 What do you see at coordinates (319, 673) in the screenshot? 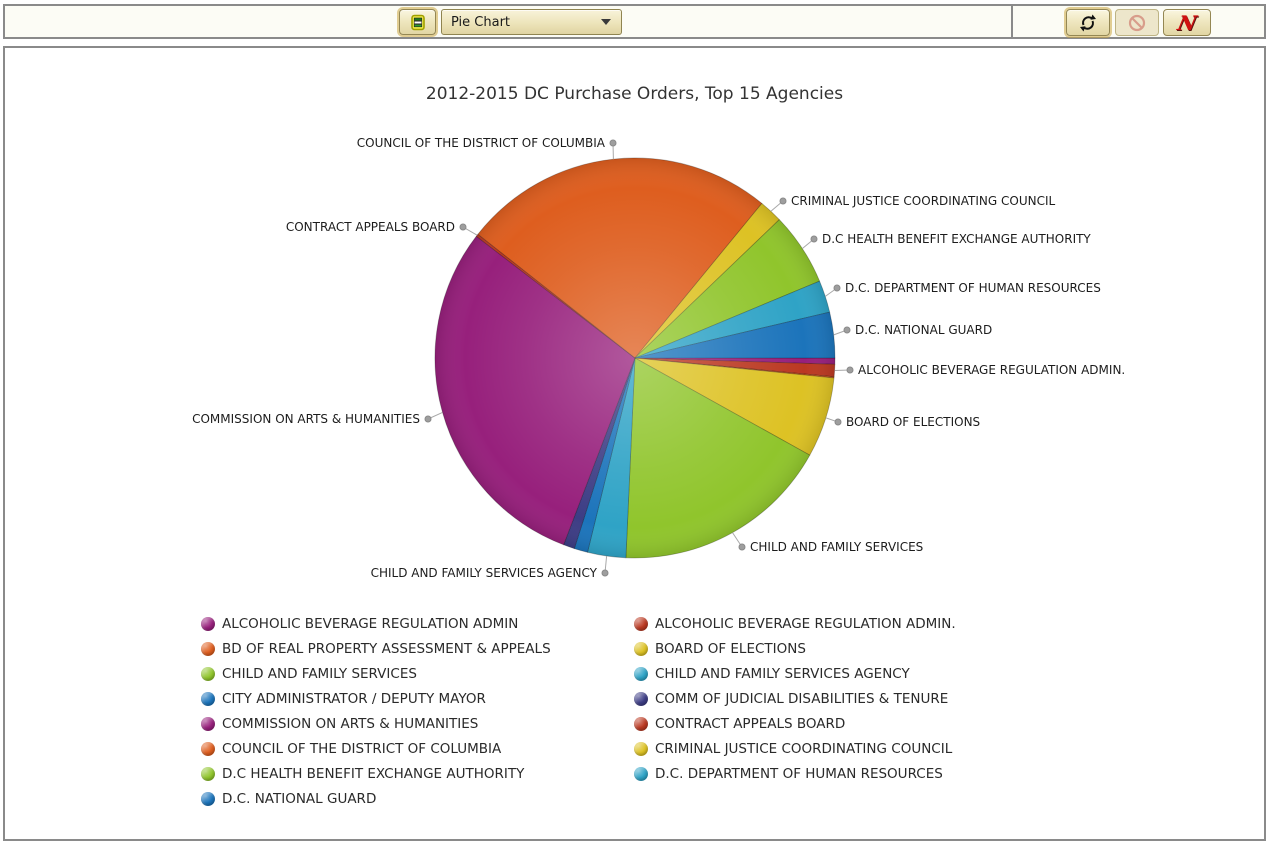
I see `legend-label: CHILD AND FAMILY SERVICES` at bounding box center [319, 673].